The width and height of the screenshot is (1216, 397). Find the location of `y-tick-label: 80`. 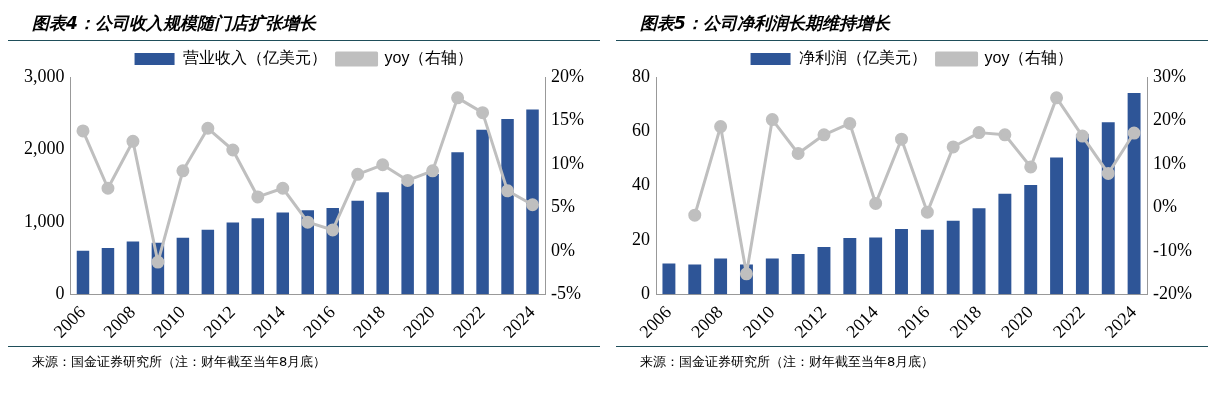

y-tick-label: 80 is located at coordinates (641, 75).